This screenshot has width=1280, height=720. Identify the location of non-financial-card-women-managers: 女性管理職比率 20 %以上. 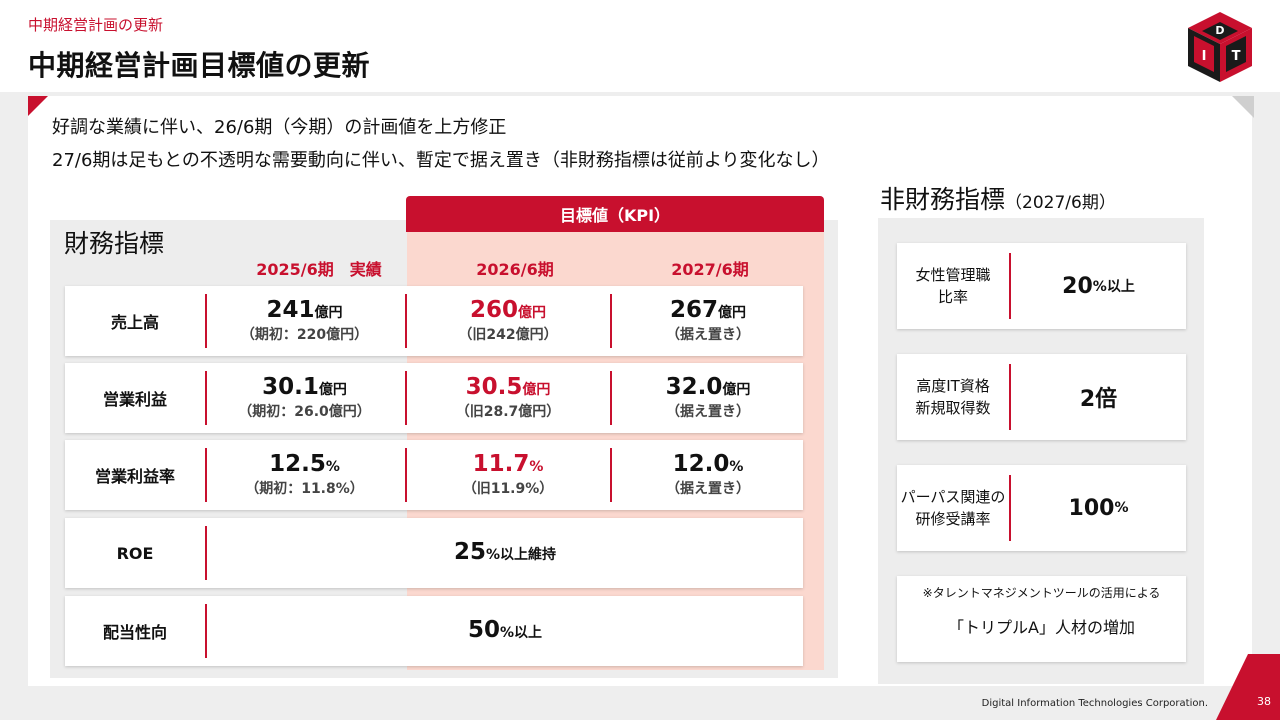
(1041, 286).